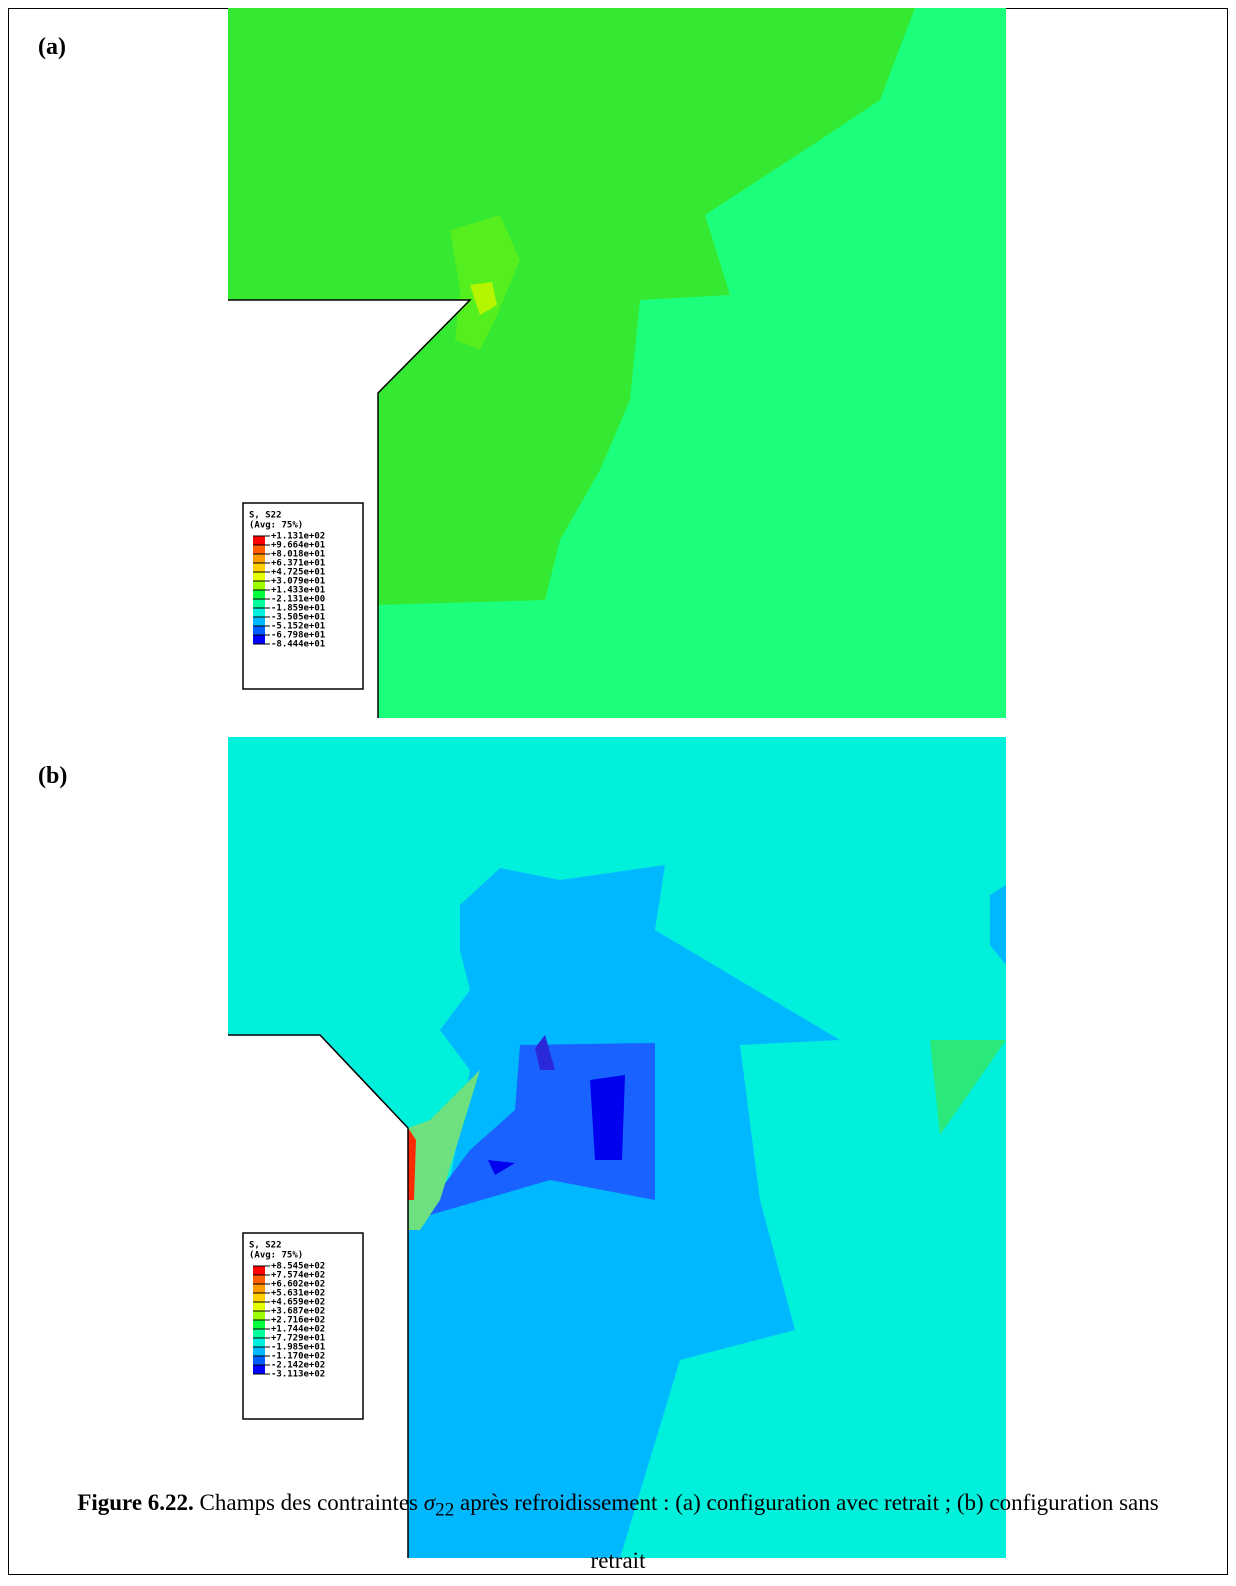 This screenshot has height=1586, width=1236. Describe the element at coordinates (298, 1303) in the screenshot. I see `legend-label: +4.659e+02` at that location.